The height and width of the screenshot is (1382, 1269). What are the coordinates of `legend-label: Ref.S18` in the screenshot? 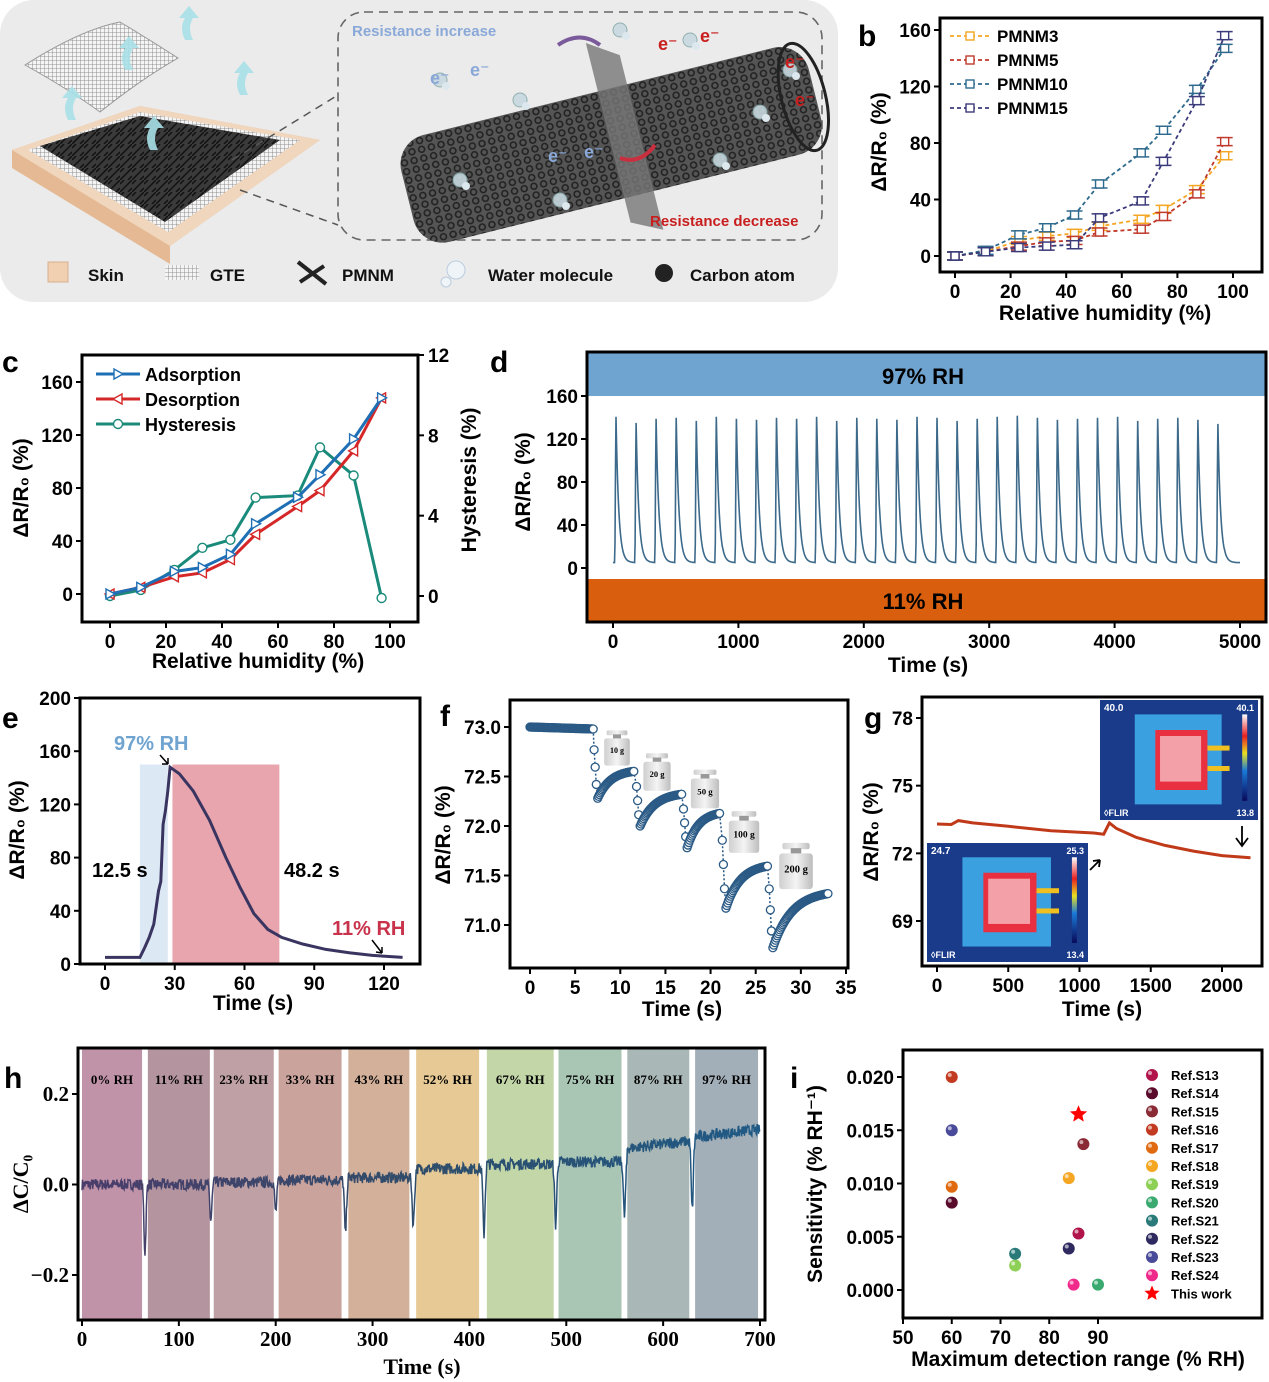 It's located at (1195, 1166).